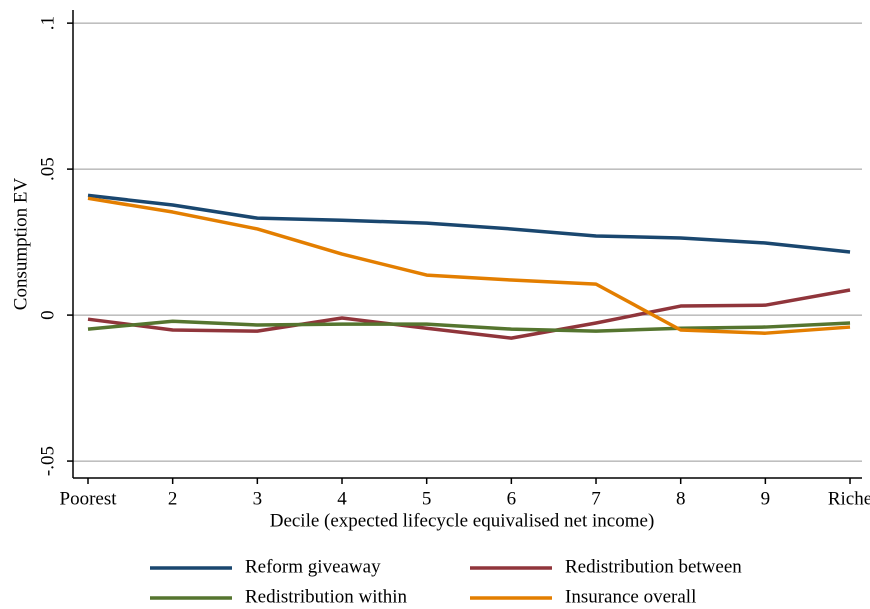  Describe the element at coordinates (596, 498) in the screenshot. I see `x-tick-label: 7` at that location.